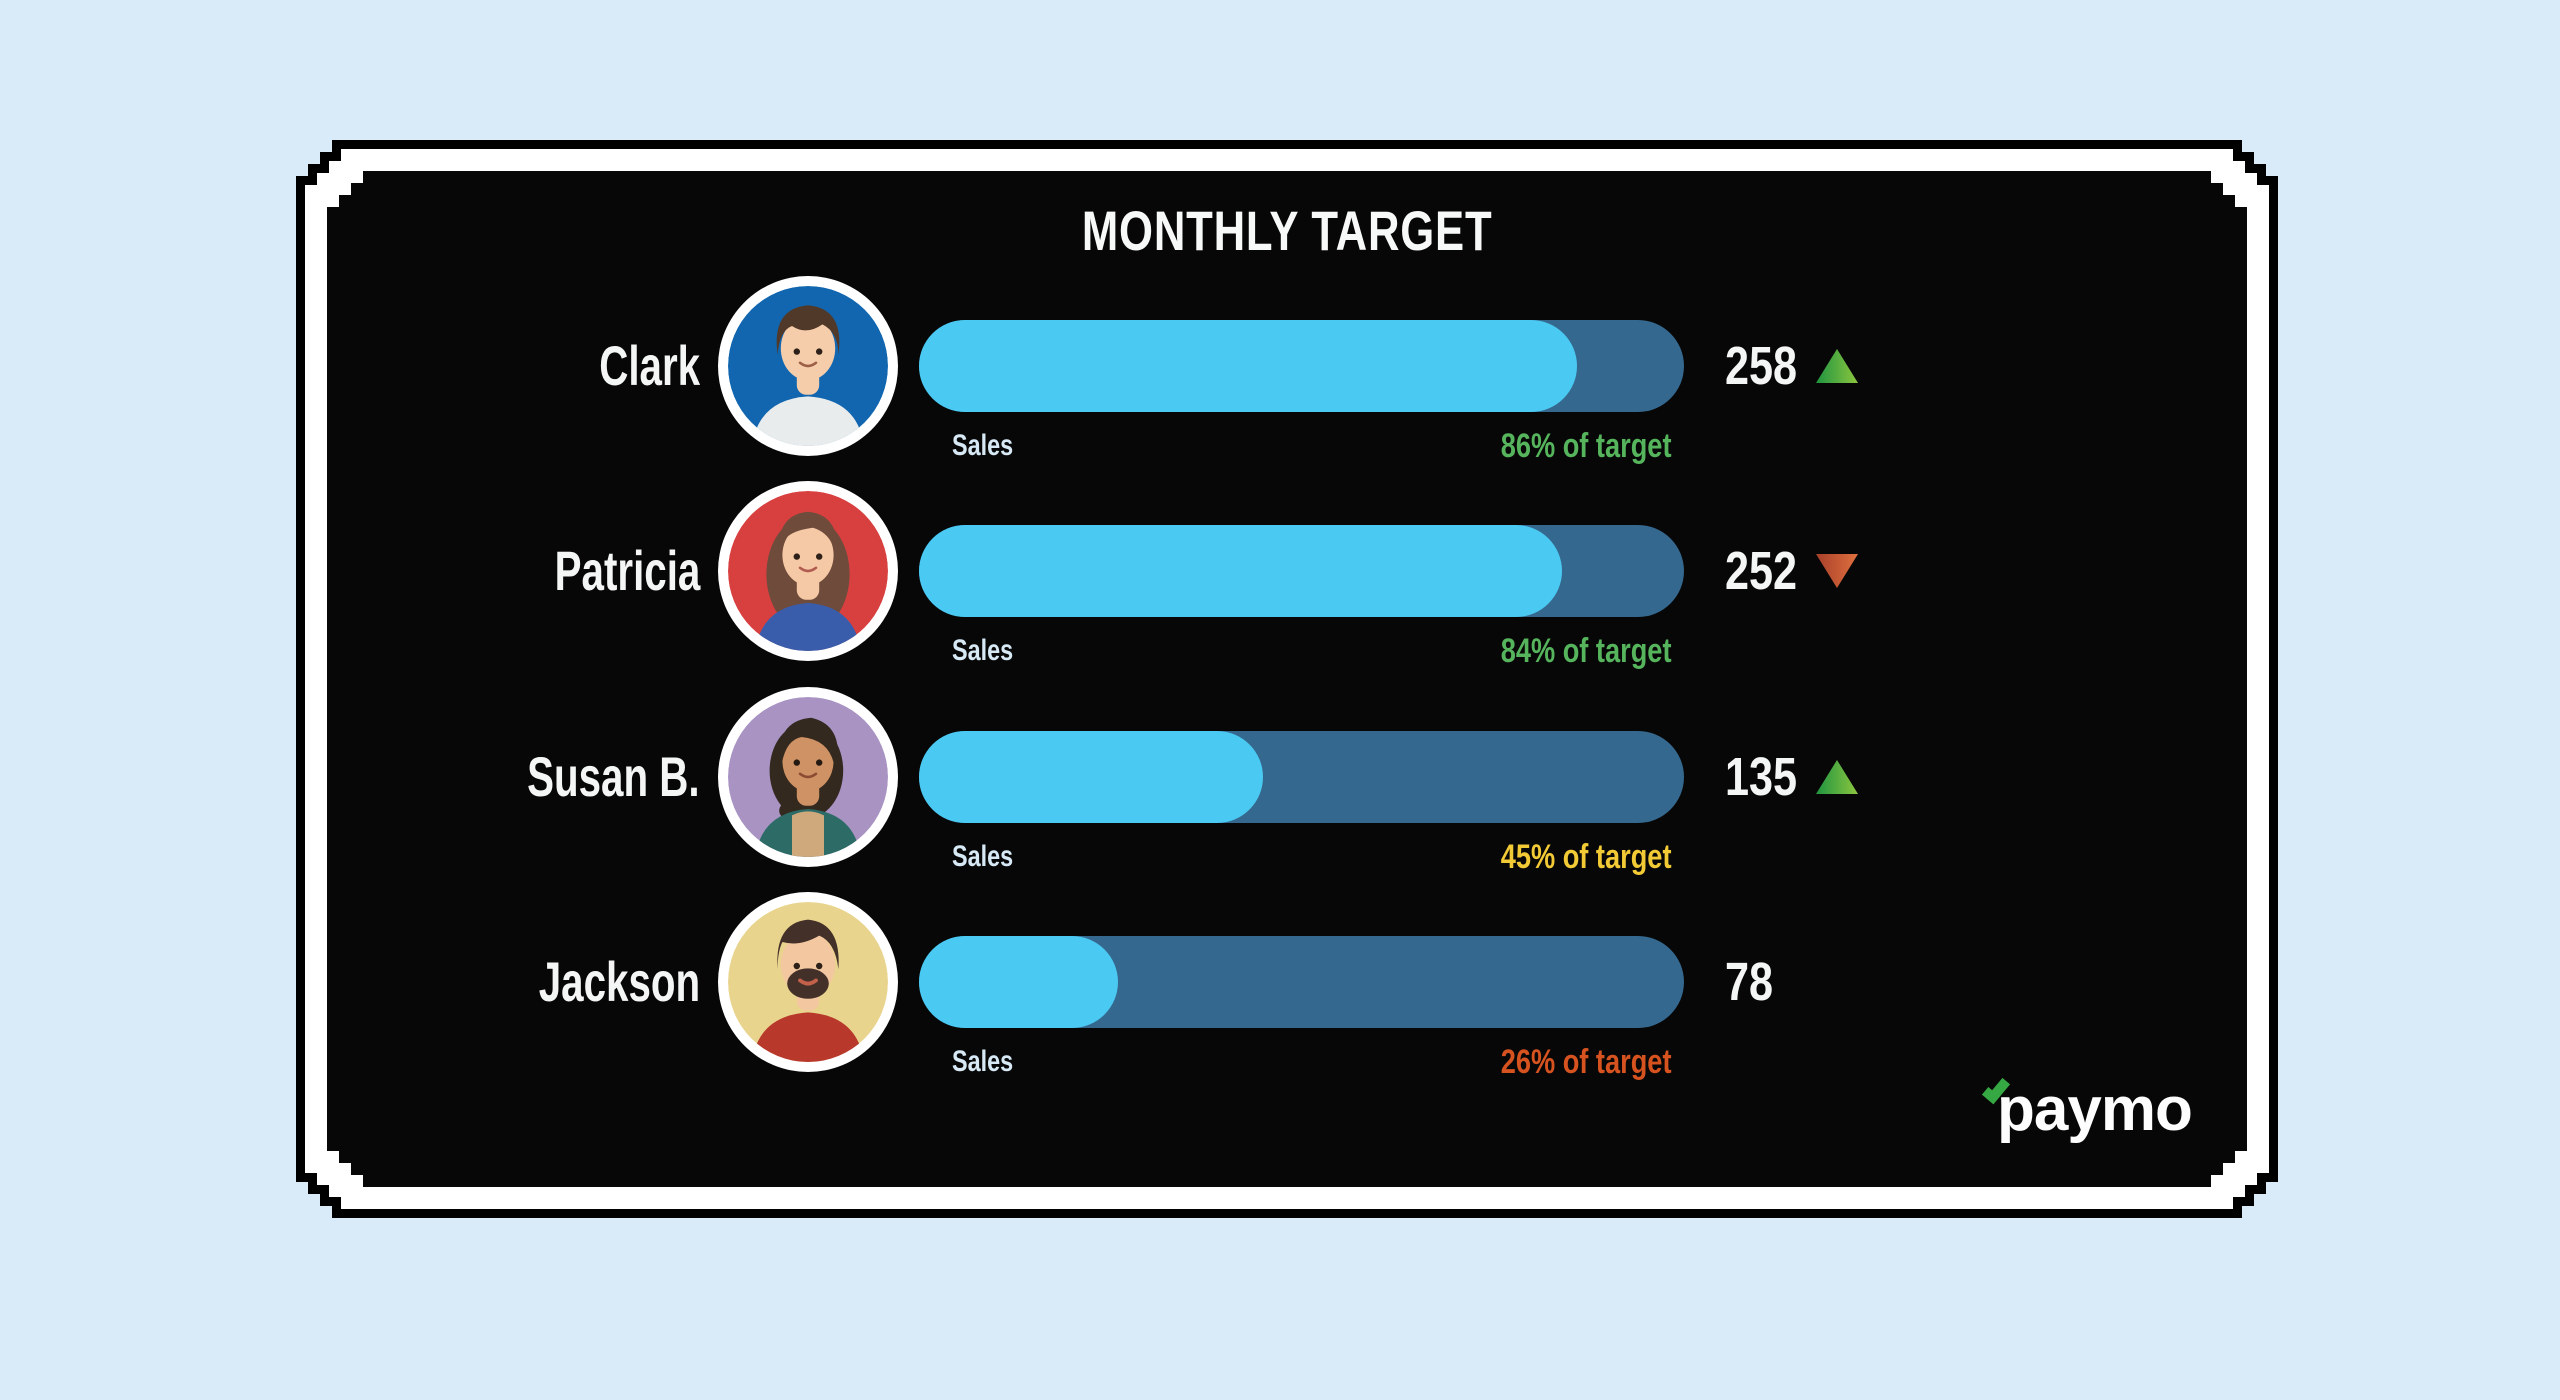 This screenshot has width=2560, height=1400. What do you see at coordinates (1585, 1062) in the screenshot?
I see `target-percent-label: 26% of target` at bounding box center [1585, 1062].